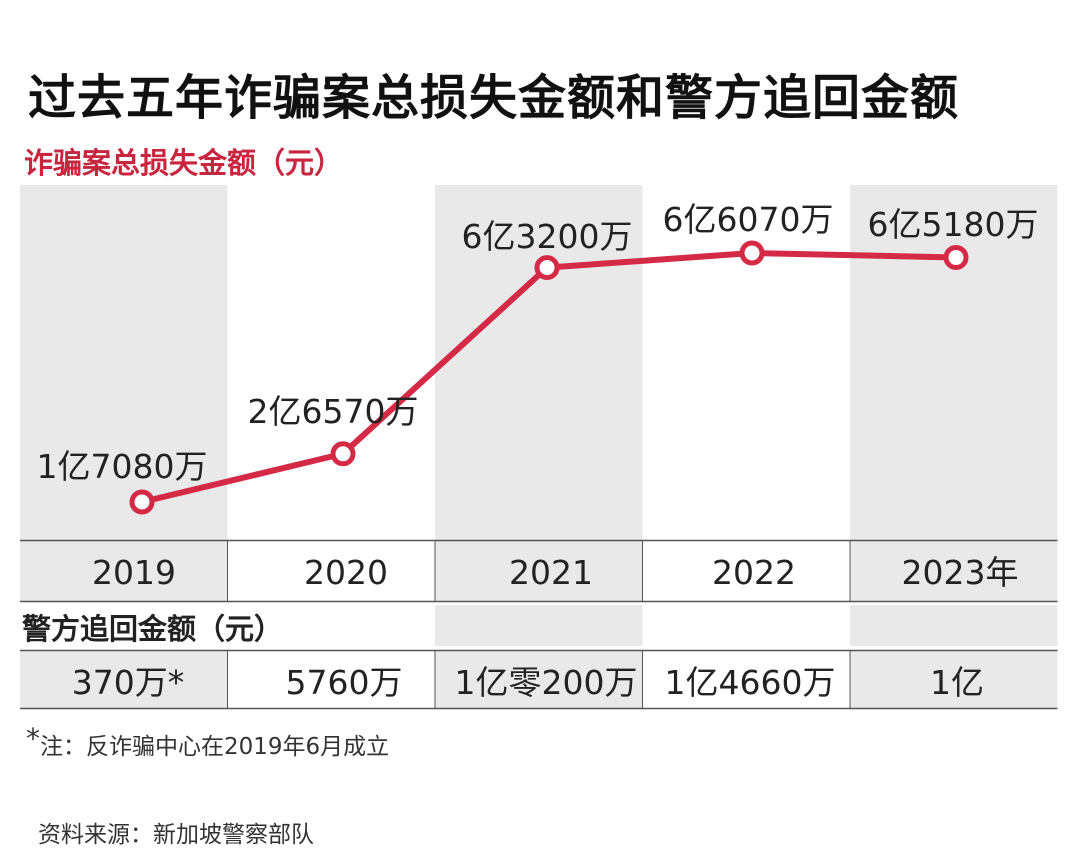 This screenshot has width=1080, height=849. I want to click on data-label: 6亿6070万, so click(748, 219).